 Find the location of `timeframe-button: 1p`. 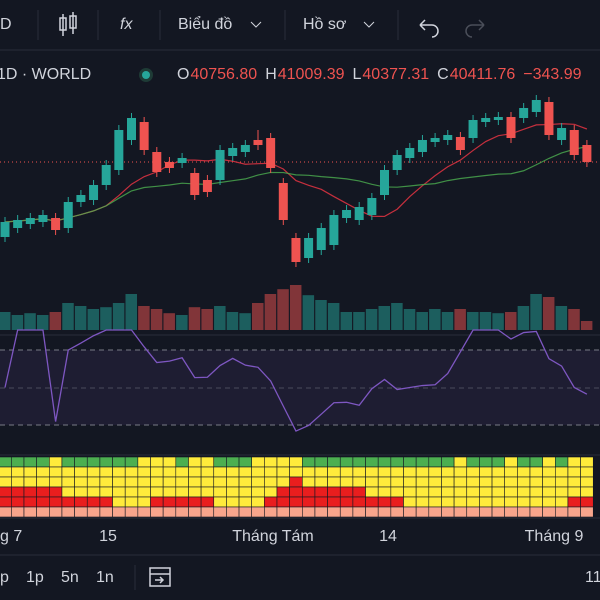

timeframe-button: 1p is located at coordinates (35, 577).